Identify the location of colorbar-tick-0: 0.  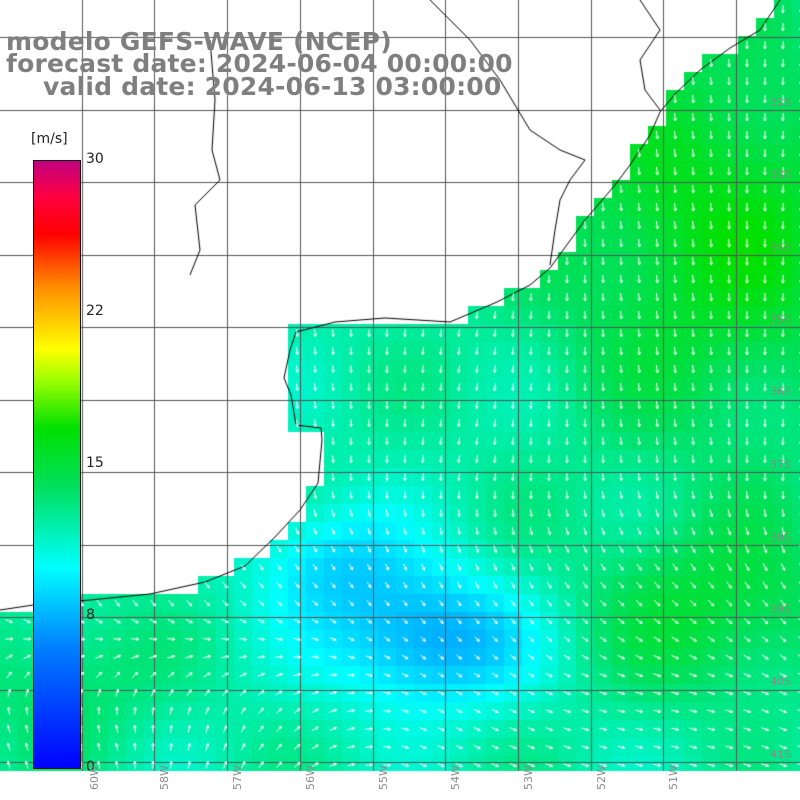
(90, 767).